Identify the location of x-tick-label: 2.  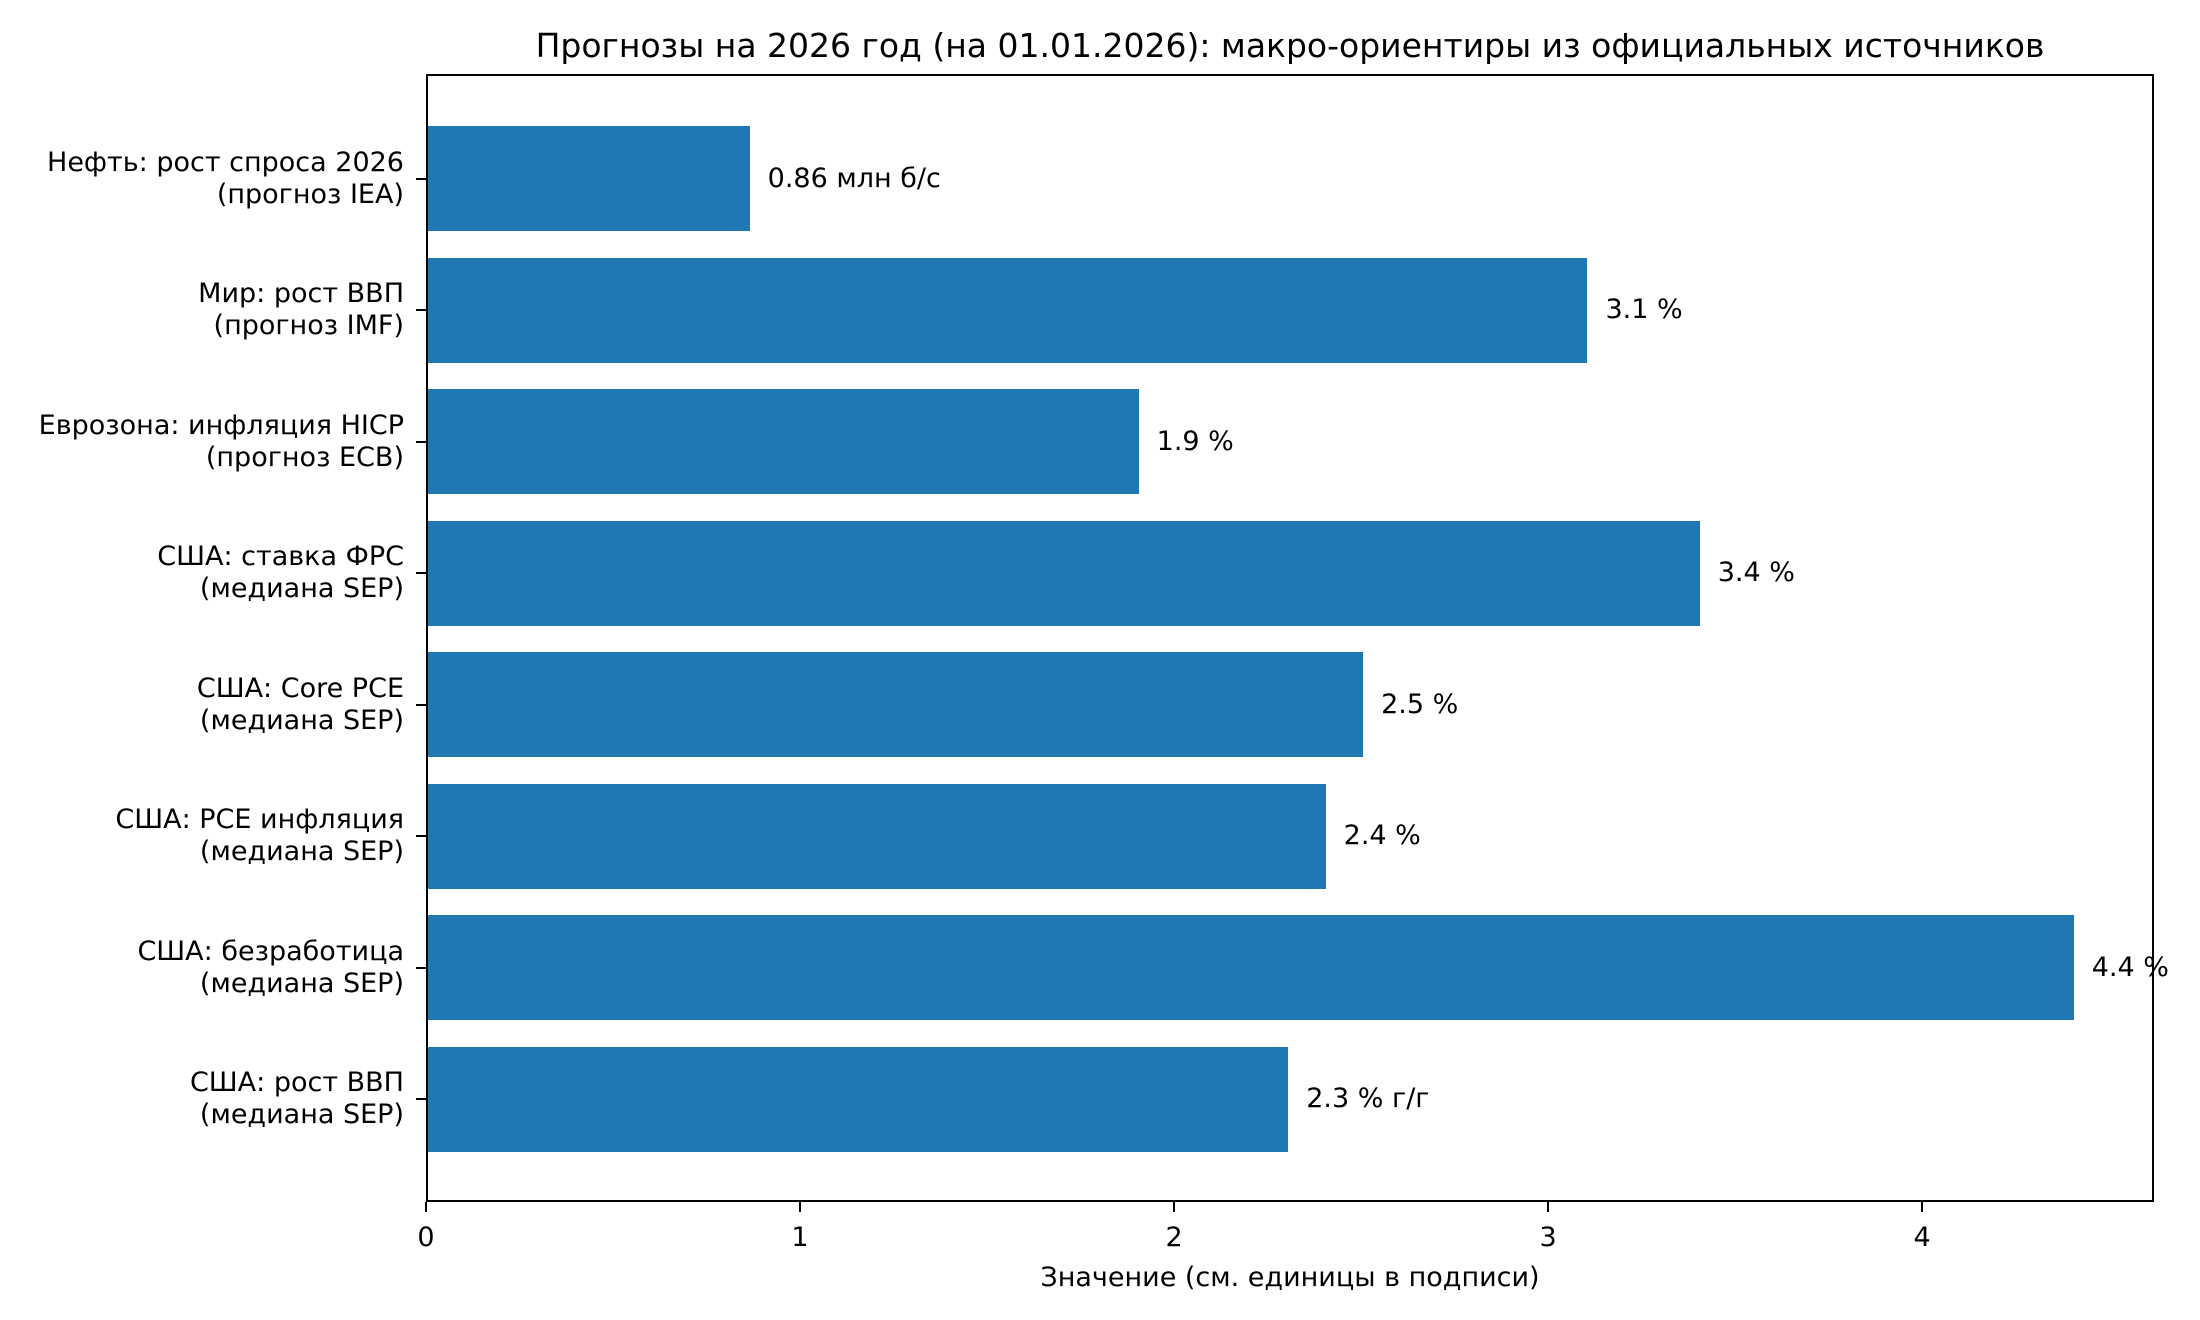
(1174, 1237).